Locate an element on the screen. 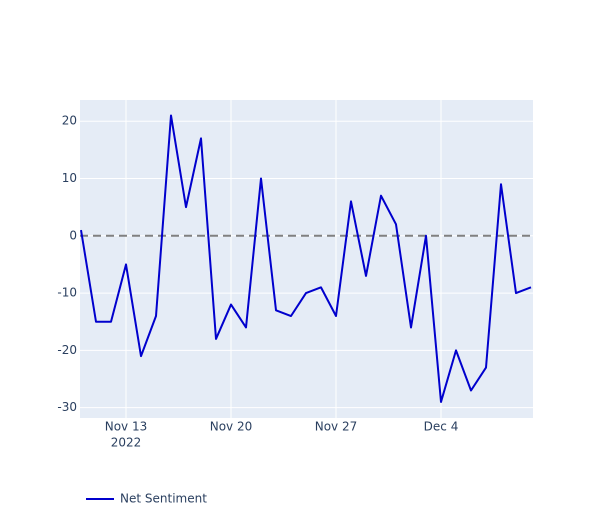 The image size is (613, 525). y-tick-label: -10 is located at coordinates (67, 293).